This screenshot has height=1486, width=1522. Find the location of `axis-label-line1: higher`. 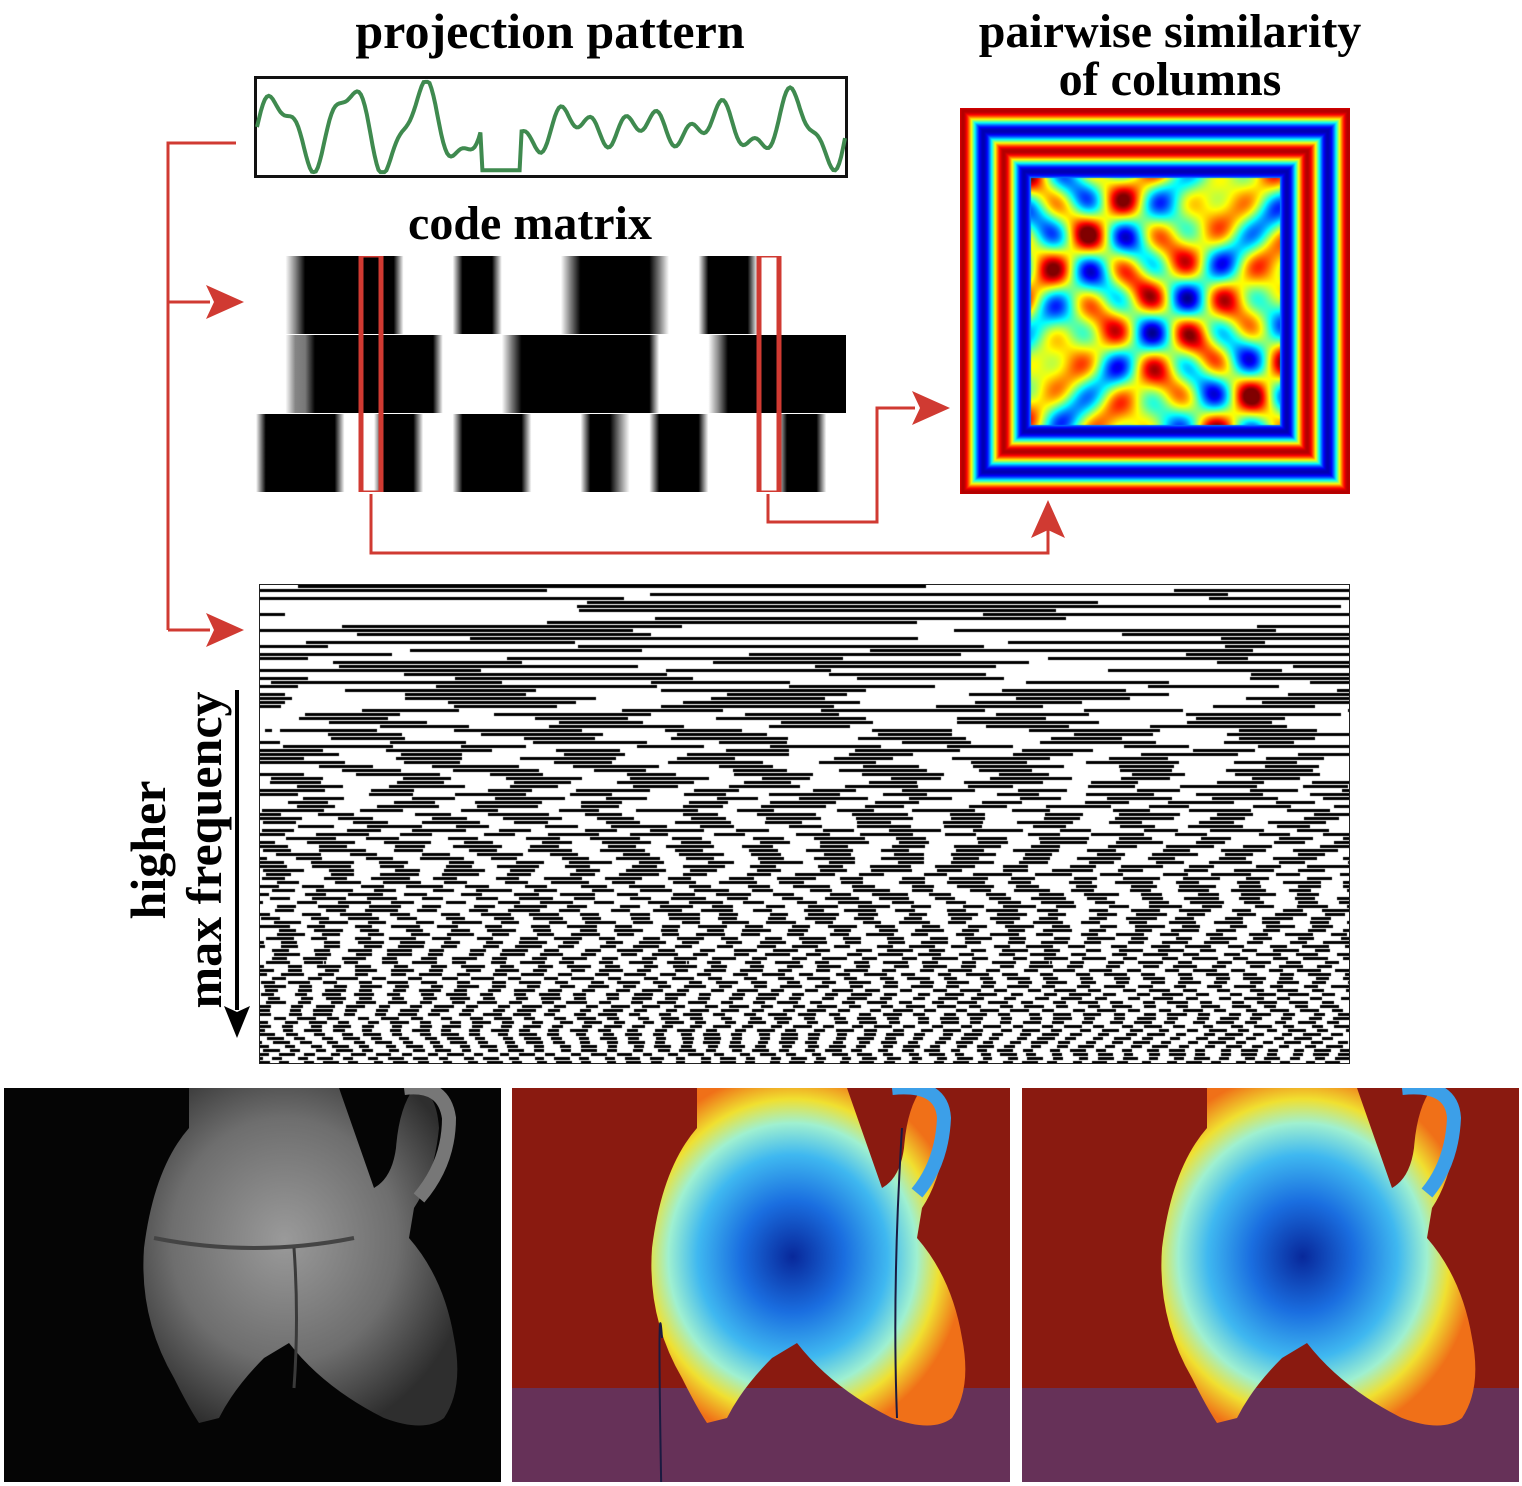

axis-label-line1: higher is located at coordinates (148, 850).